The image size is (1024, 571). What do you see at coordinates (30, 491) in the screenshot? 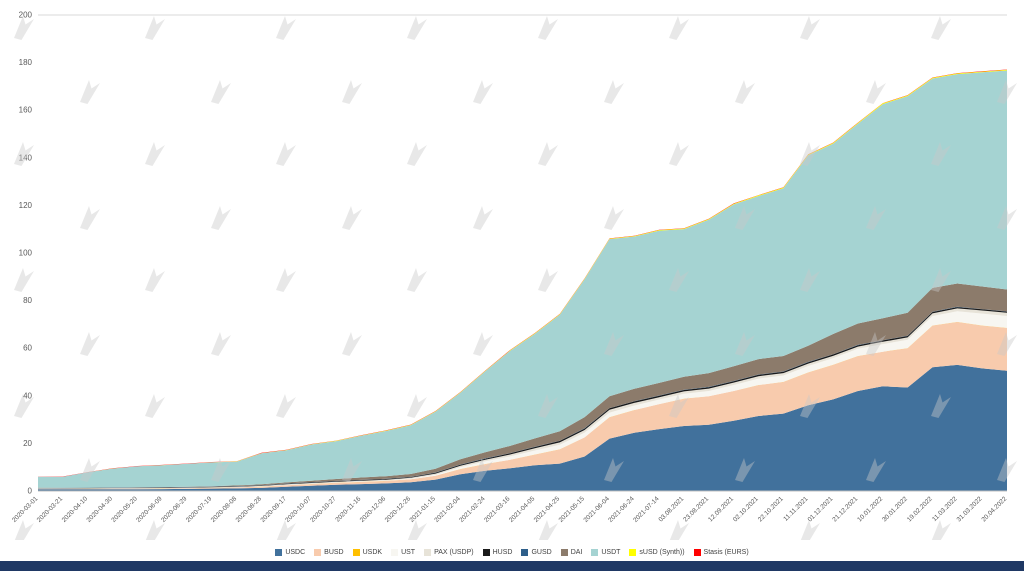
I see `y-axis-tick-label: 0` at bounding box center [30, 491].